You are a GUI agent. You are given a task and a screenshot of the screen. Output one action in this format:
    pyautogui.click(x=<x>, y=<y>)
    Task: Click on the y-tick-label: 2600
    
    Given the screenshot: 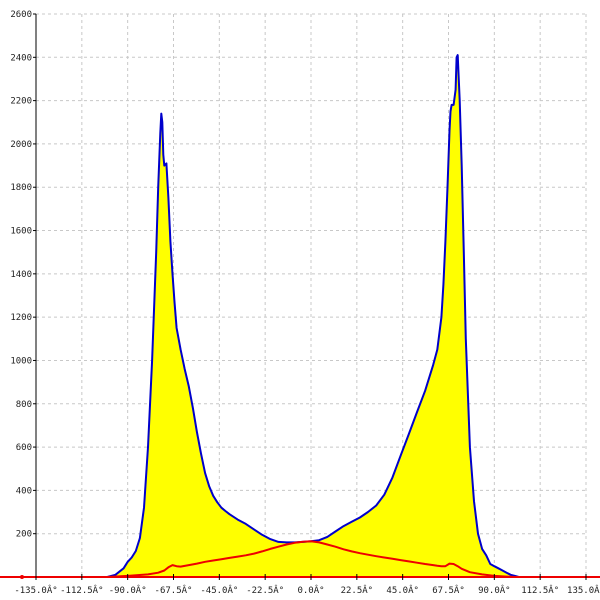 What is the action you would take?
    pyautogui.click(x=21, y=15)
    